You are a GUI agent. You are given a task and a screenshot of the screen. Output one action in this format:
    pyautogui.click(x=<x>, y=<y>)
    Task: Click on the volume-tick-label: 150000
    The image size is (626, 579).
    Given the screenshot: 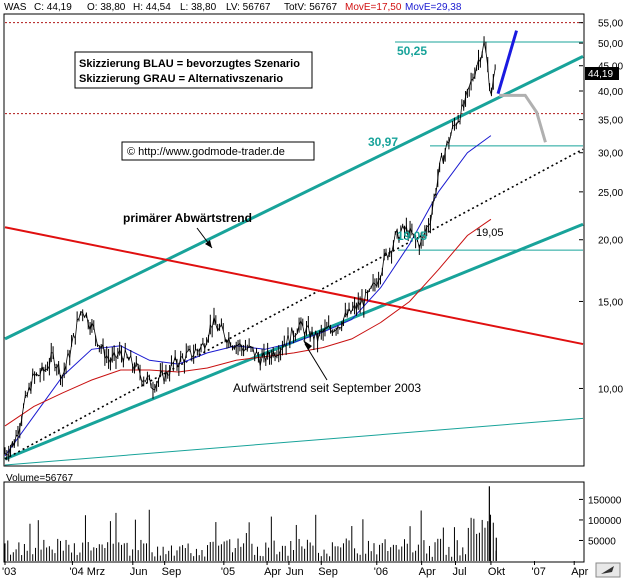 What is the action you would take?
    pyautogui.click(x=605, y=500)
    